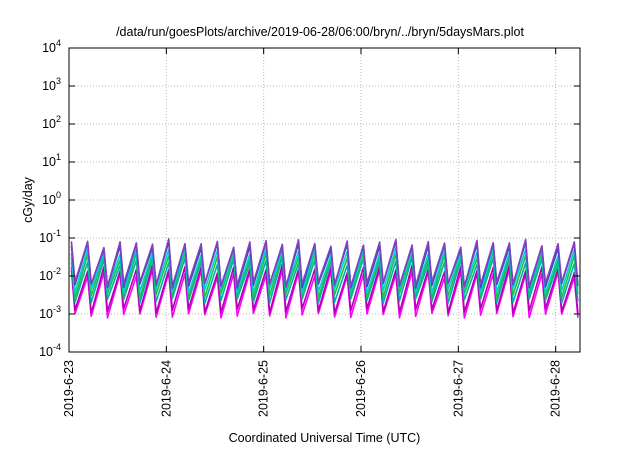 The height and width of the screenshot is (453, 640). I want to click on y-axis-label: cGy/day, so click(28, 199).